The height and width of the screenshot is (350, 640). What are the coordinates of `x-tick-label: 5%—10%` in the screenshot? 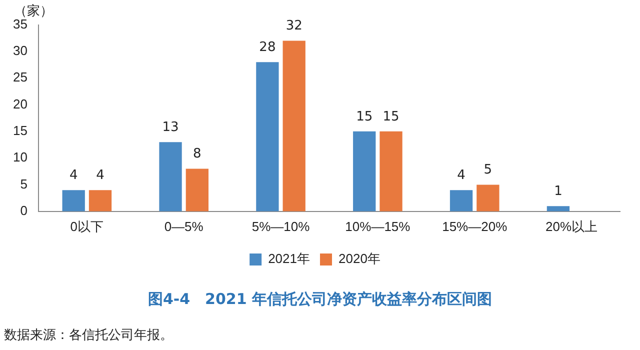 It's located at (281, 226).